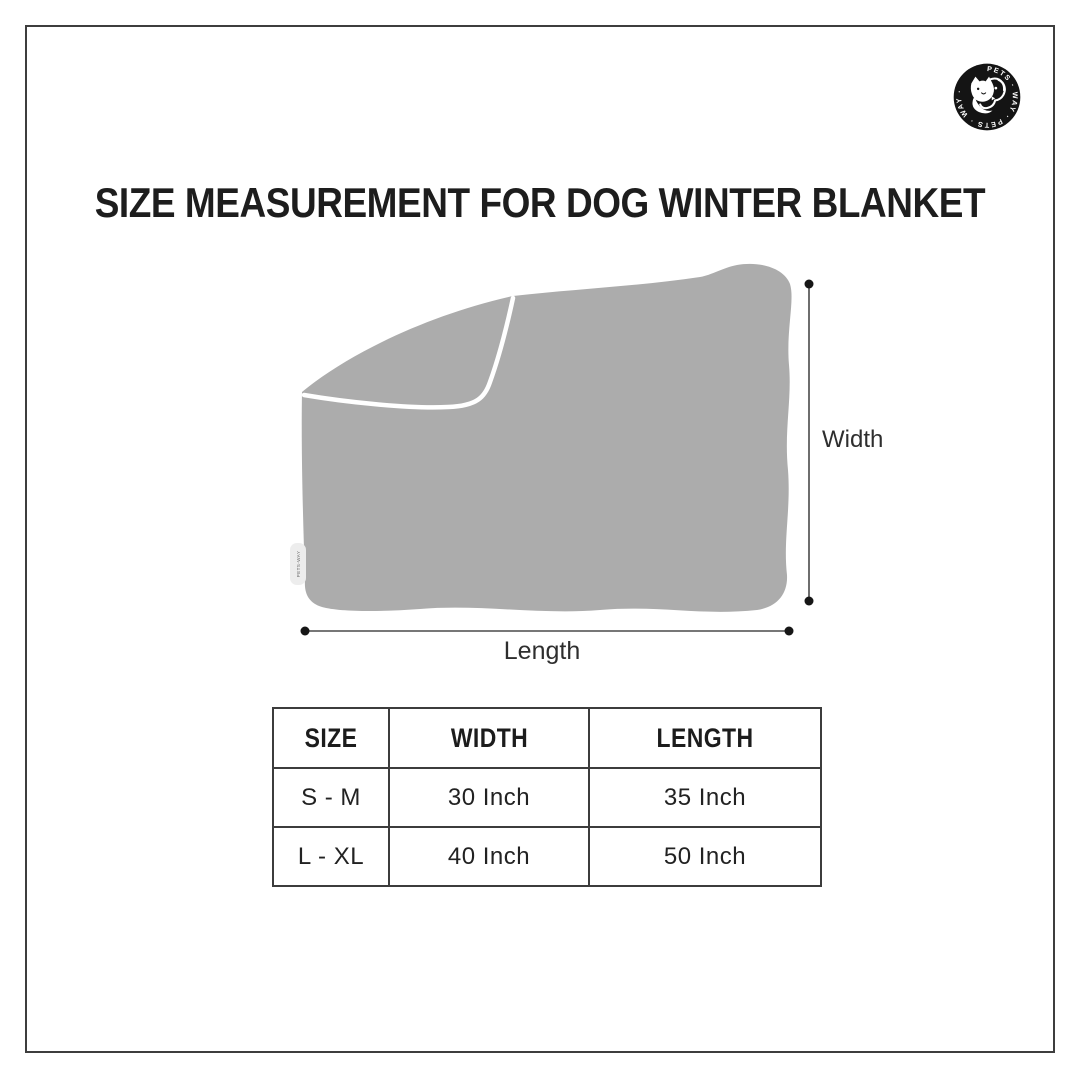 The width and height of the screenshot is (1080, 1080). I want to click on header-cell-length: LENGTH, so click(704, 738).